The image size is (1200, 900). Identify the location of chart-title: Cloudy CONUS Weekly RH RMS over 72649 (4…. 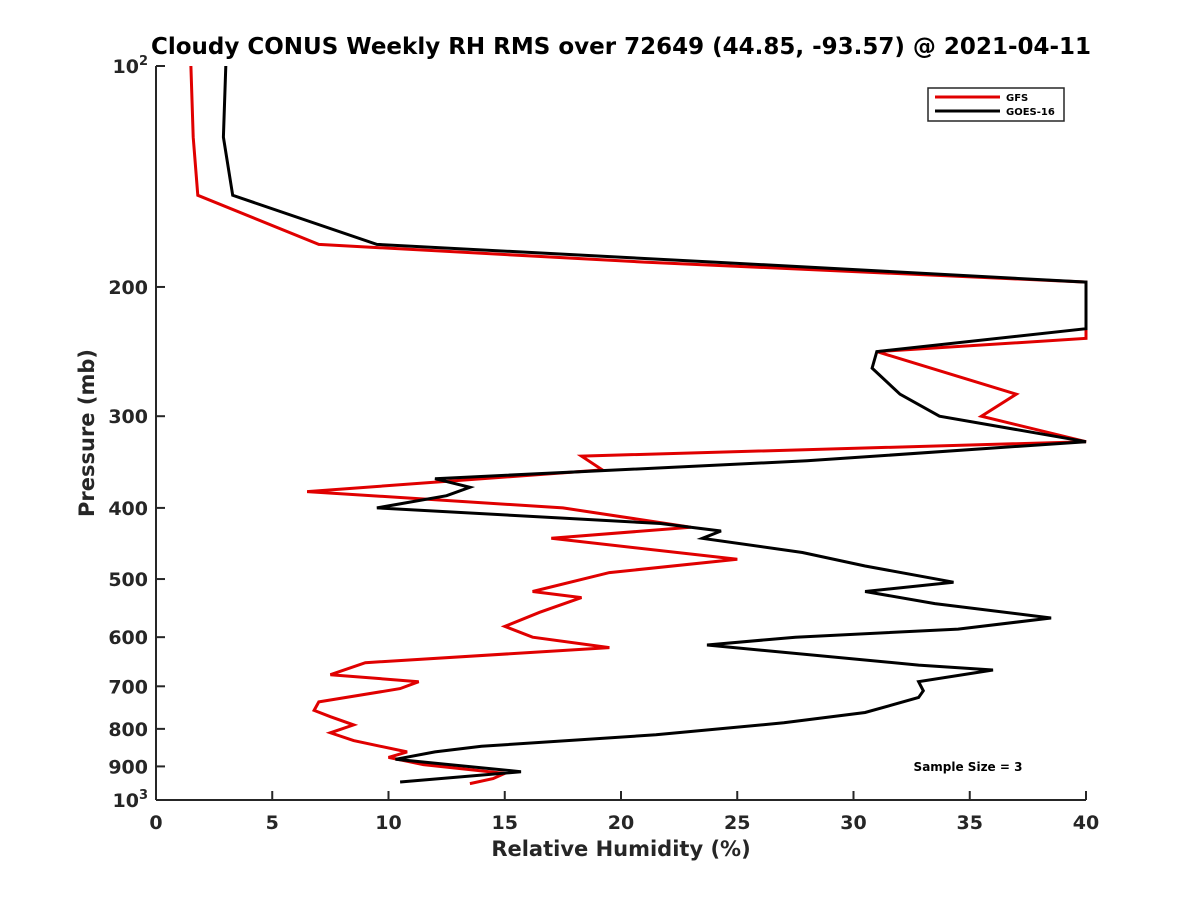
(621, 47).